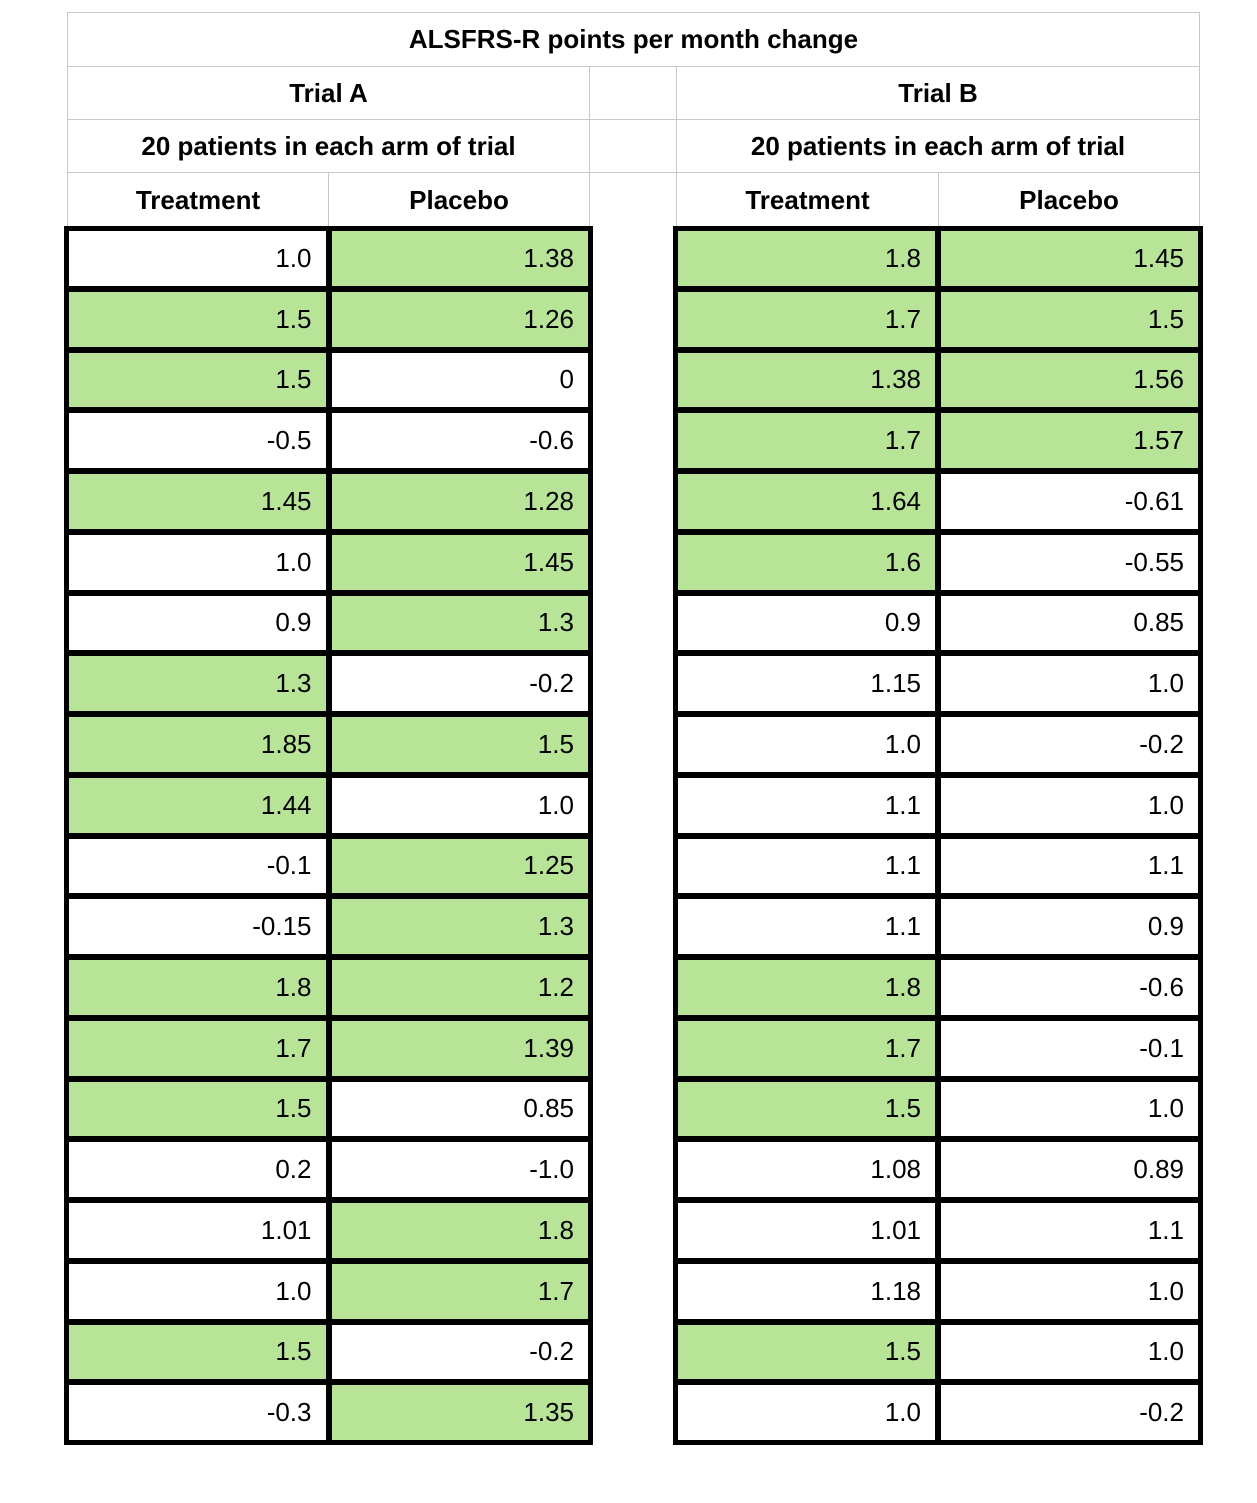 The height and width of the screenshot is (1503, 1257). I want to click on trial-a-placebo-cell: 1.5, so click(459, 744).